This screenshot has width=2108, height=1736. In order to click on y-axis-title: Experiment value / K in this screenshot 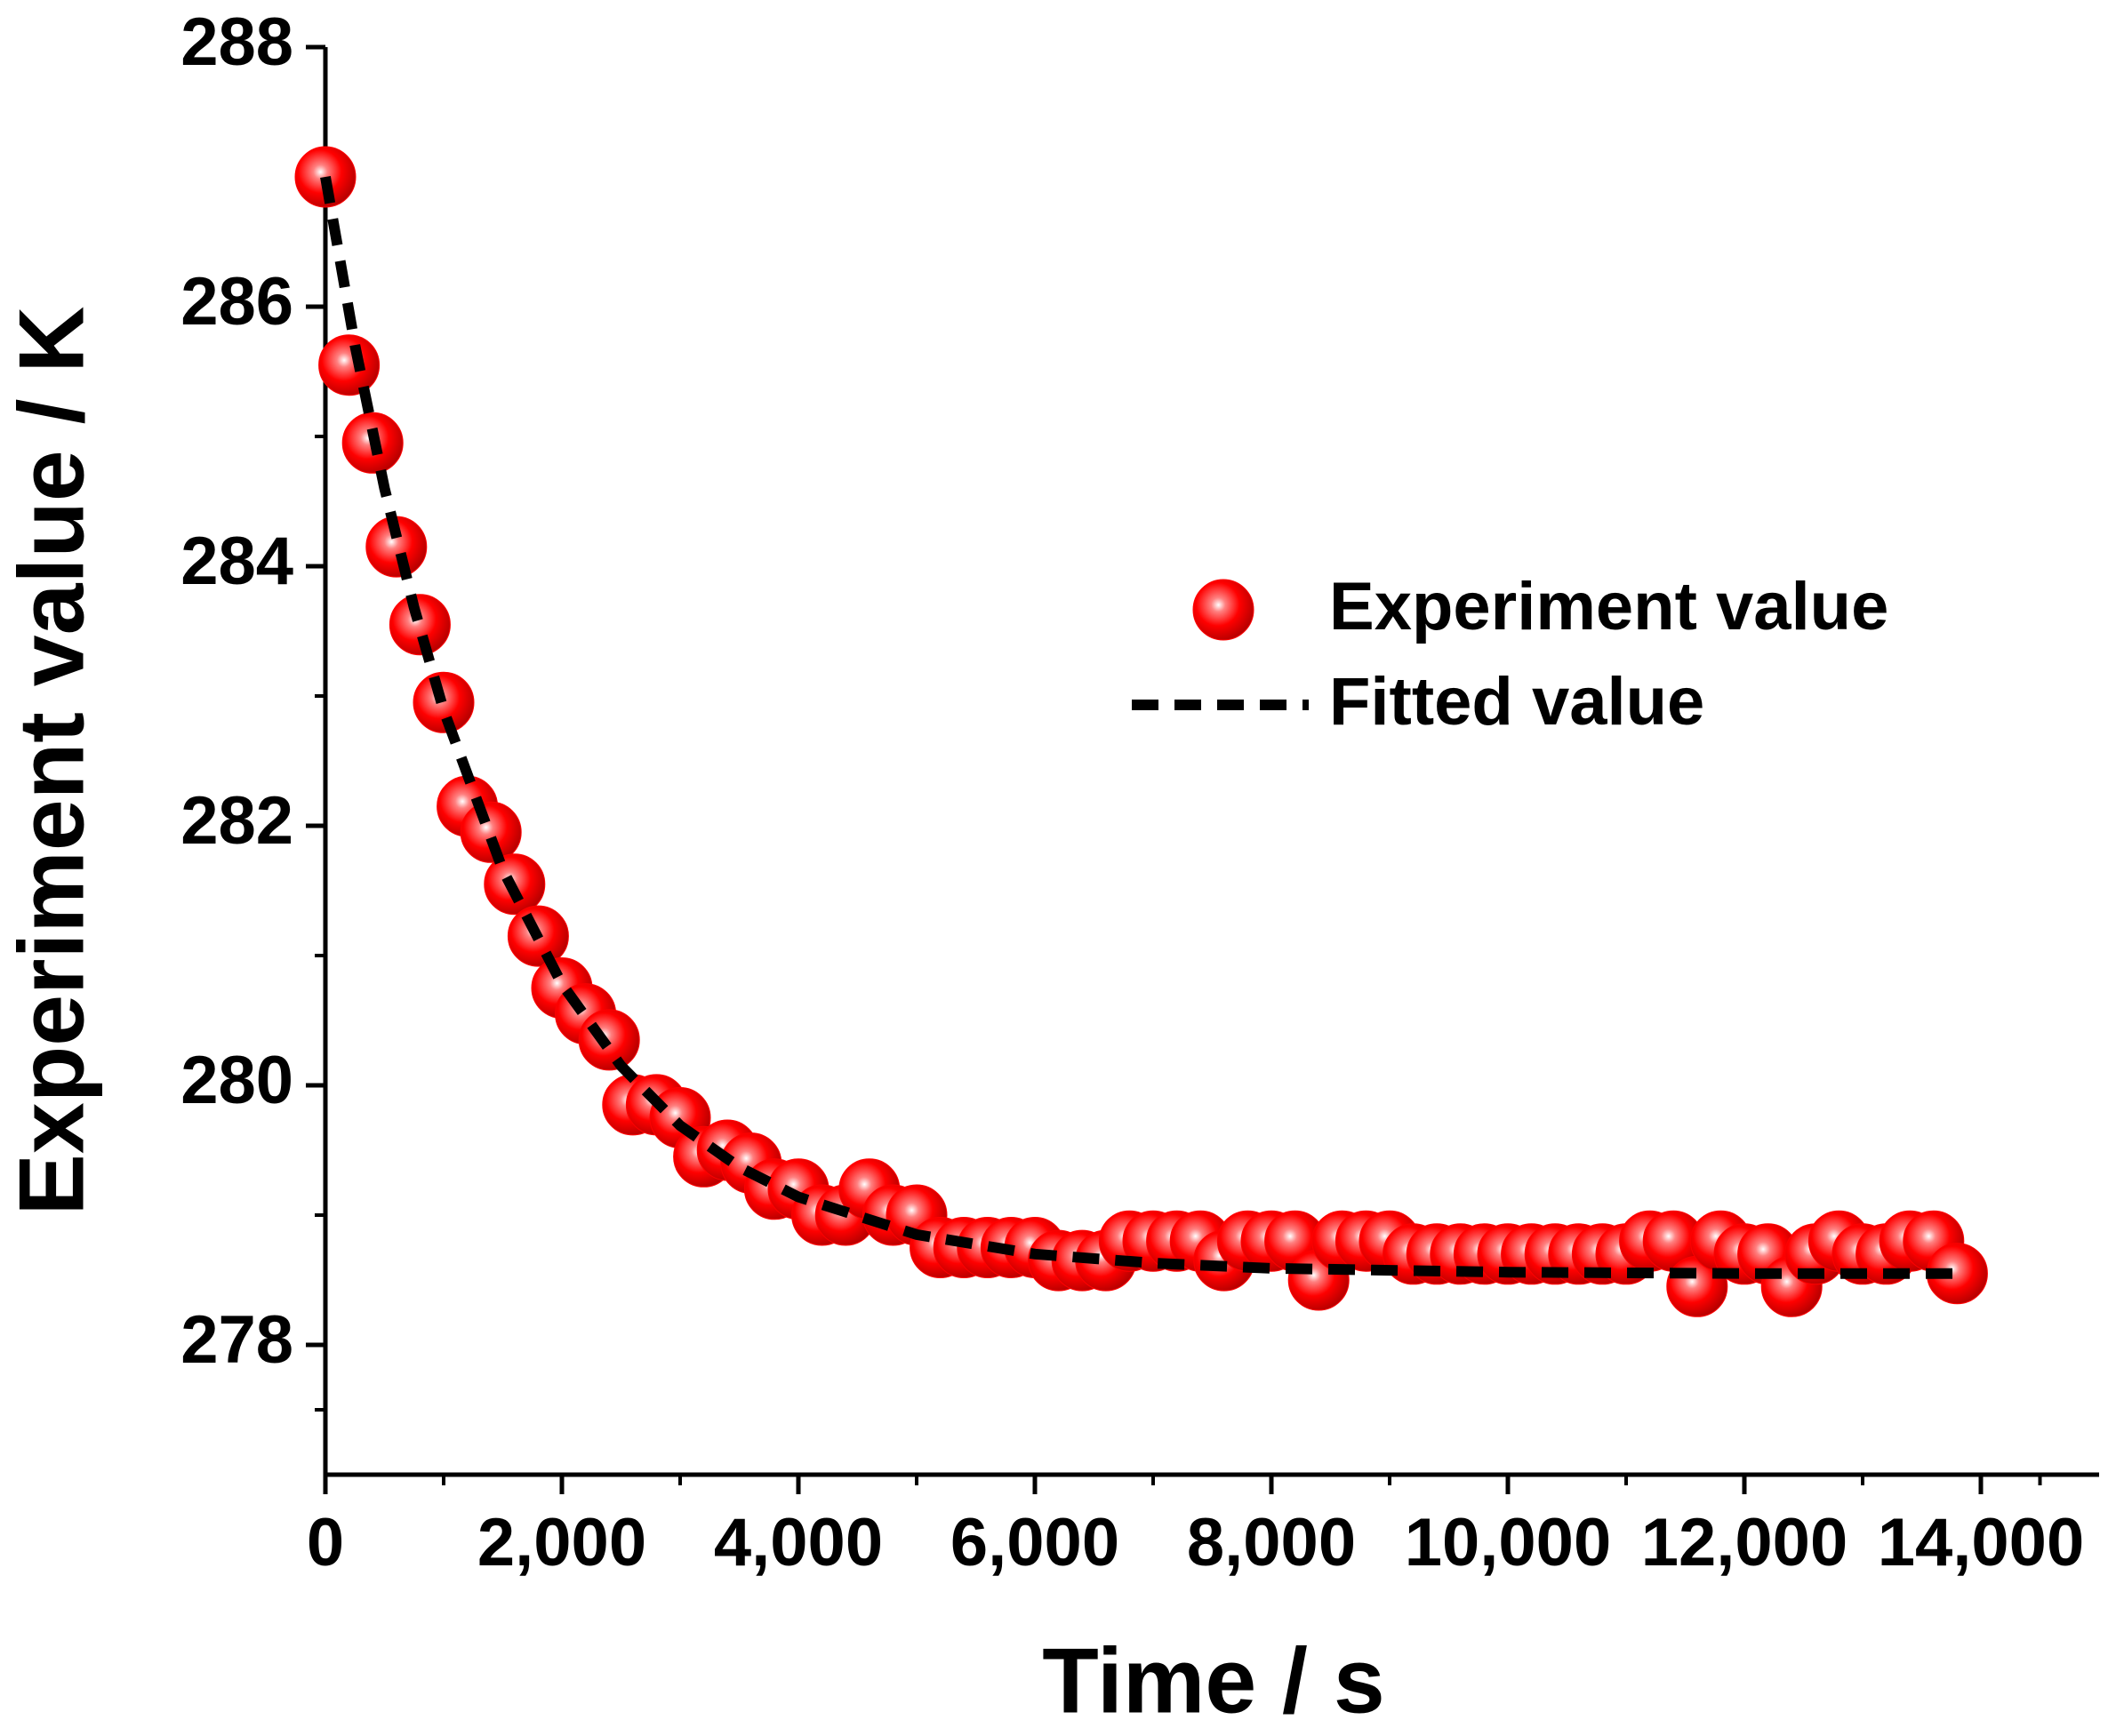, I will do `click(51, 760)`.